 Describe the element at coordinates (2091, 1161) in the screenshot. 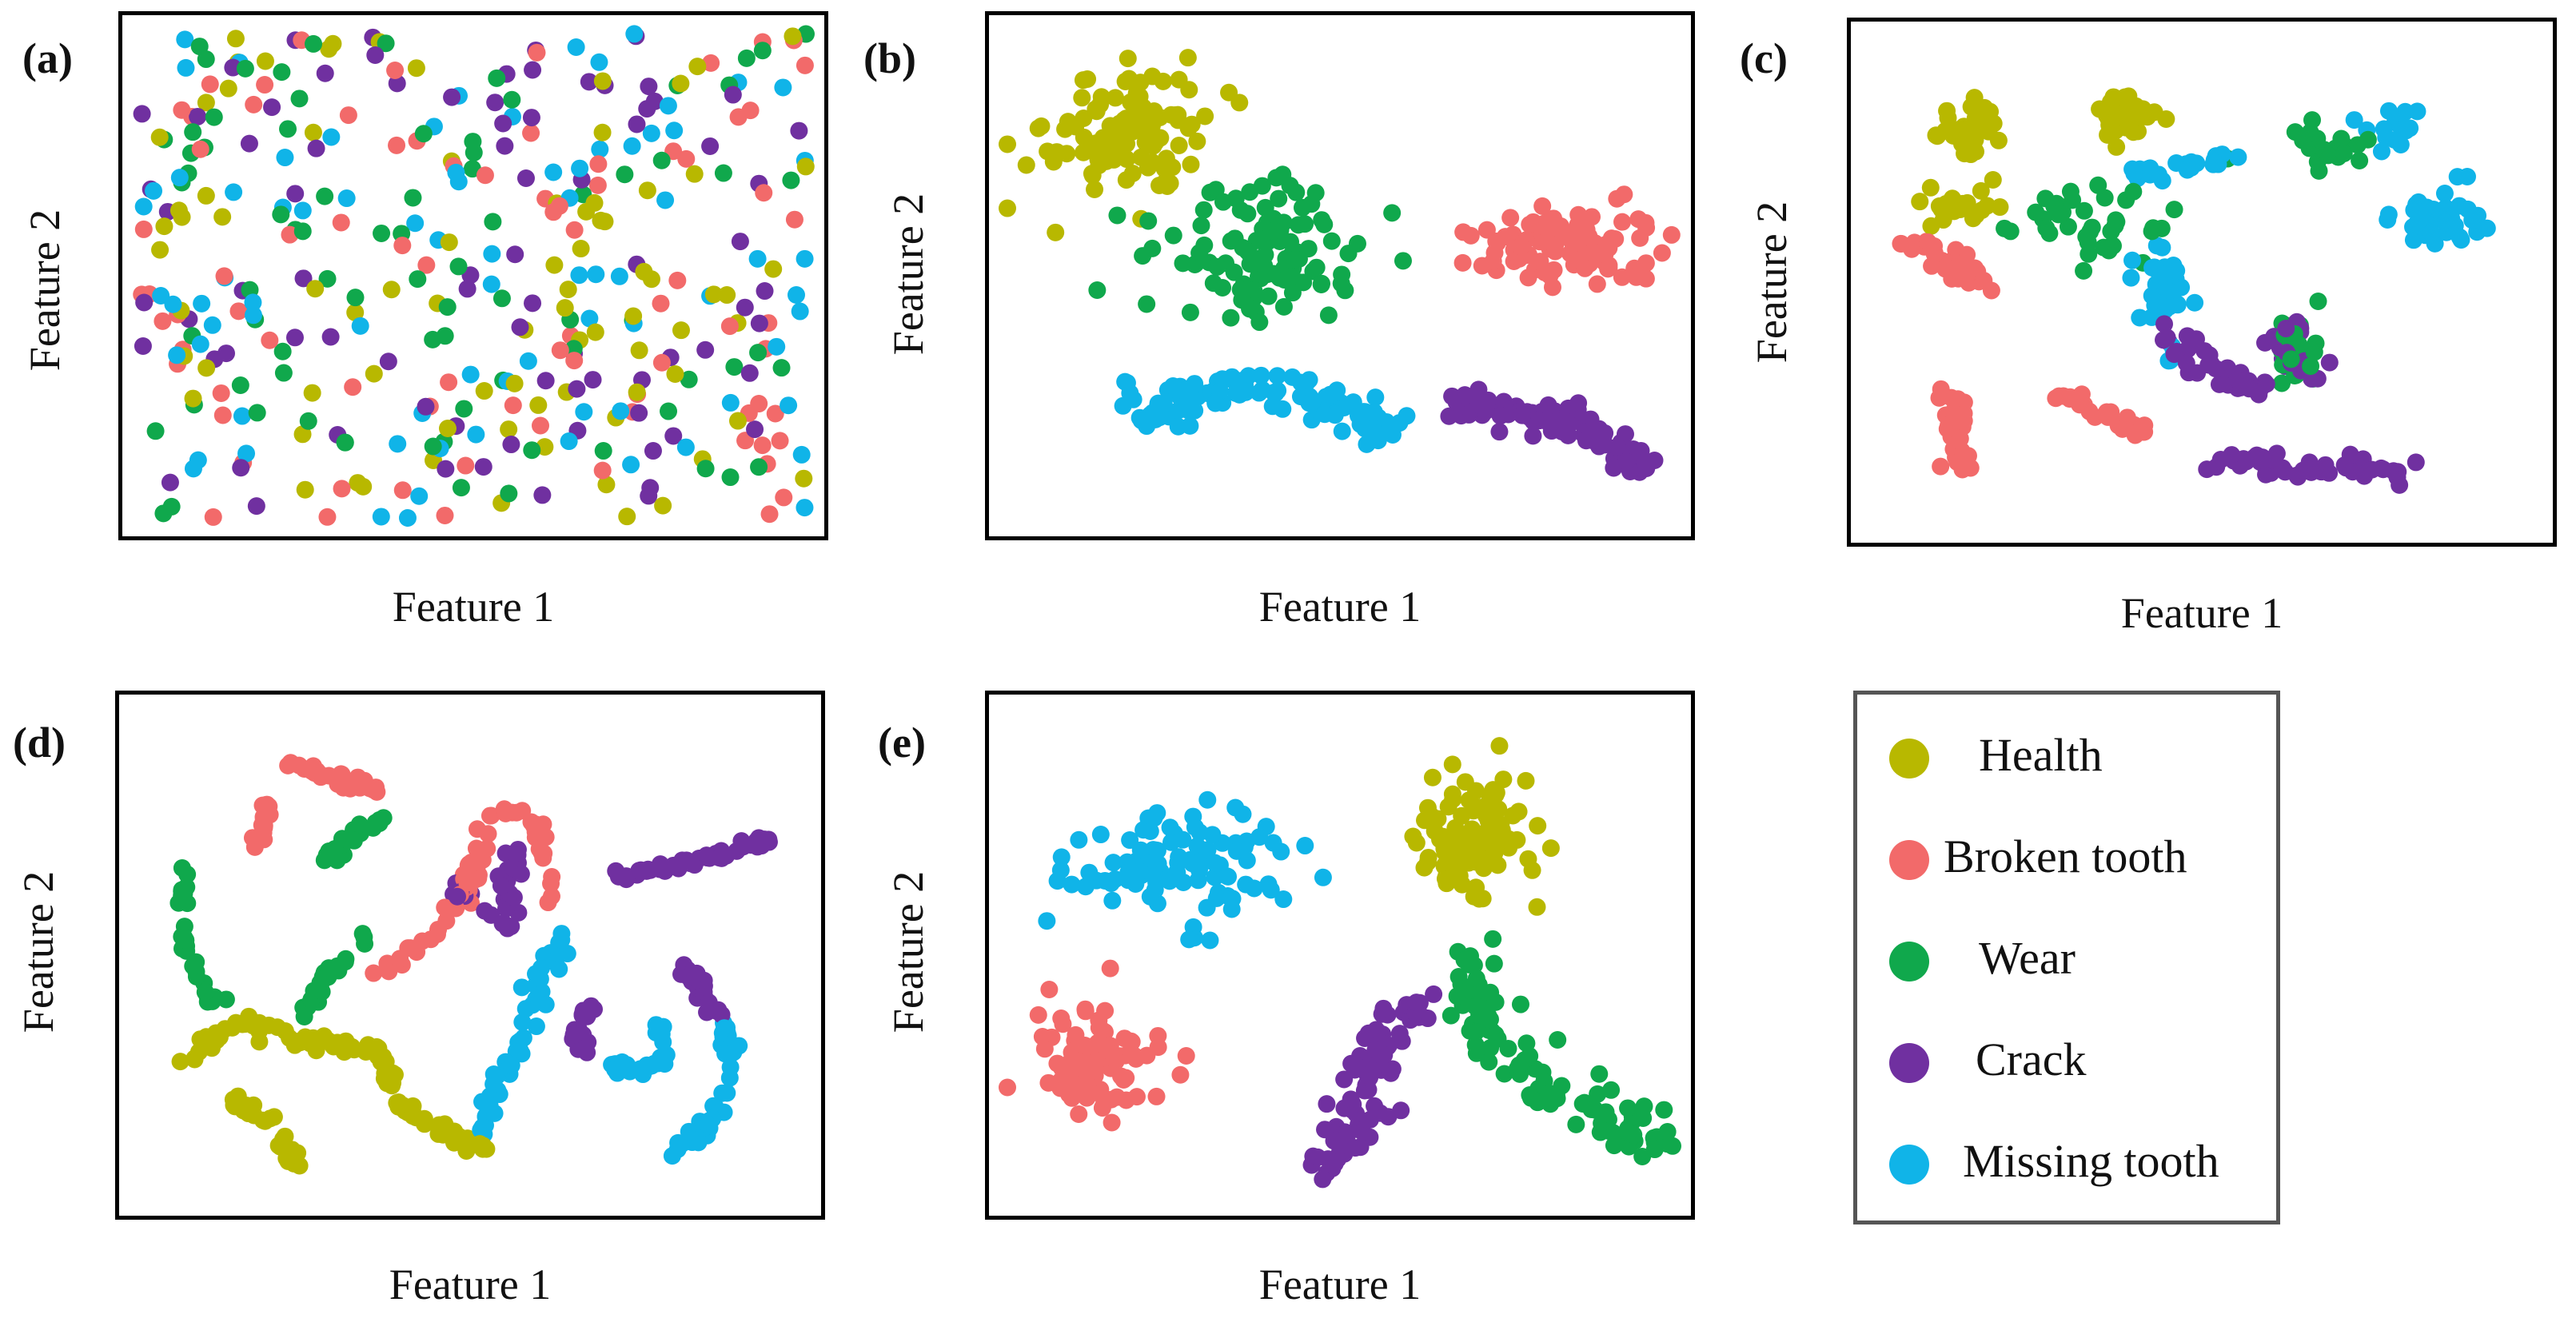

I see `legend-label: Missing tooth` at that location.